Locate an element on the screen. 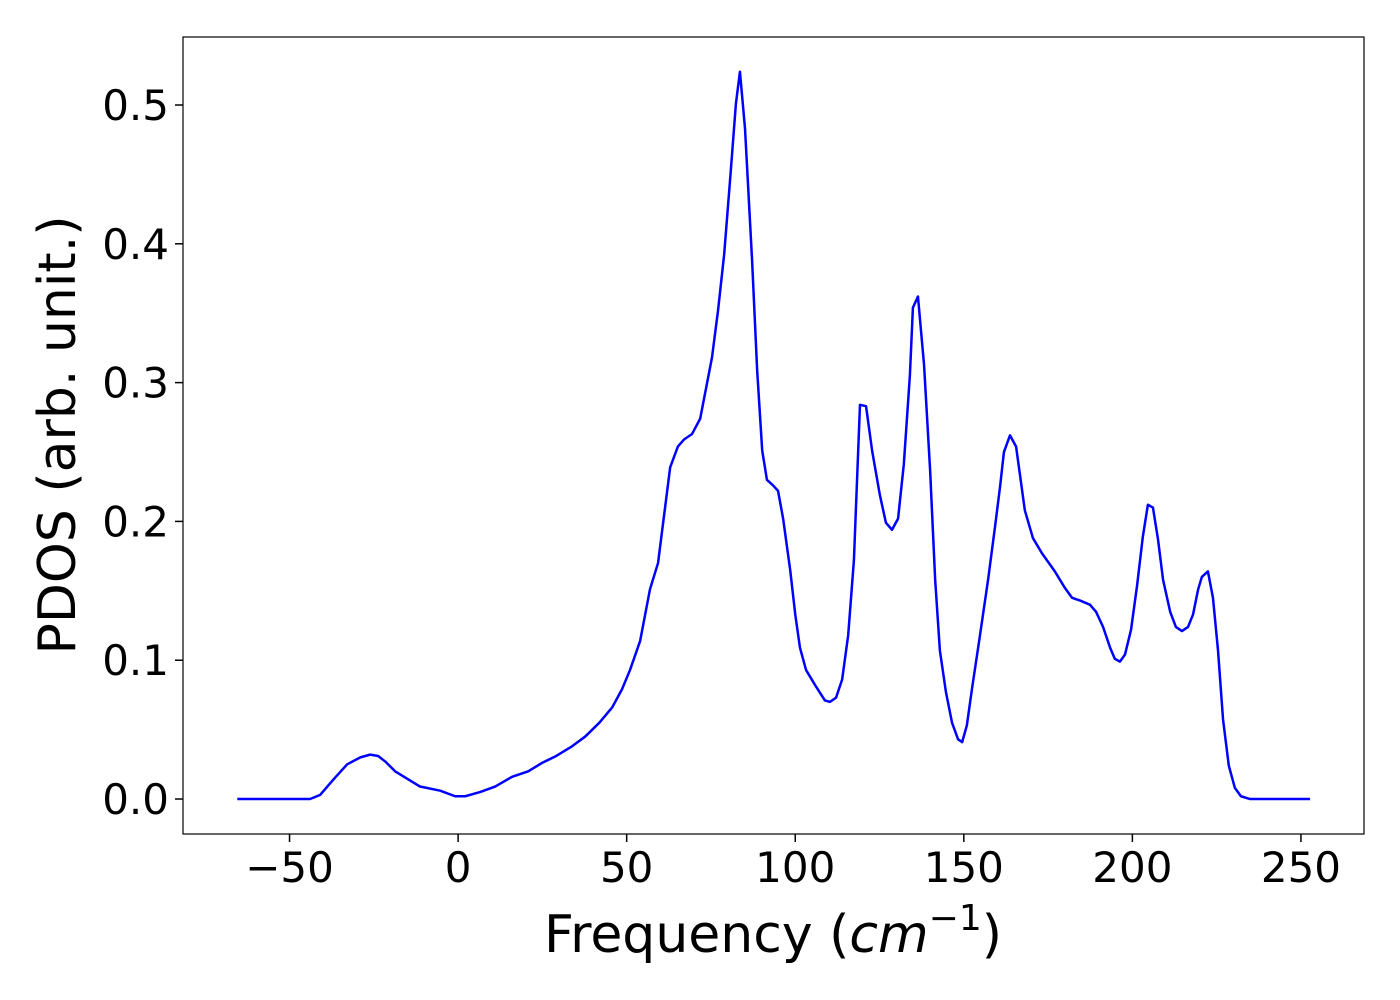 Image resolution: width=1400 pixels, height=1000 pixels. y-tick-label: 0.2 is located at coordinates (135, 521).